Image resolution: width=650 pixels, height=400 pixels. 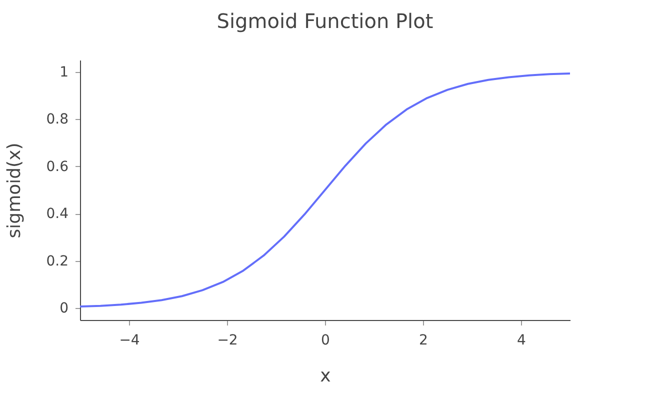 What do you see at coordinates (64, 308) in the screenshot?
I see `y-tick-label: 0` at bounding box center [64, 308].